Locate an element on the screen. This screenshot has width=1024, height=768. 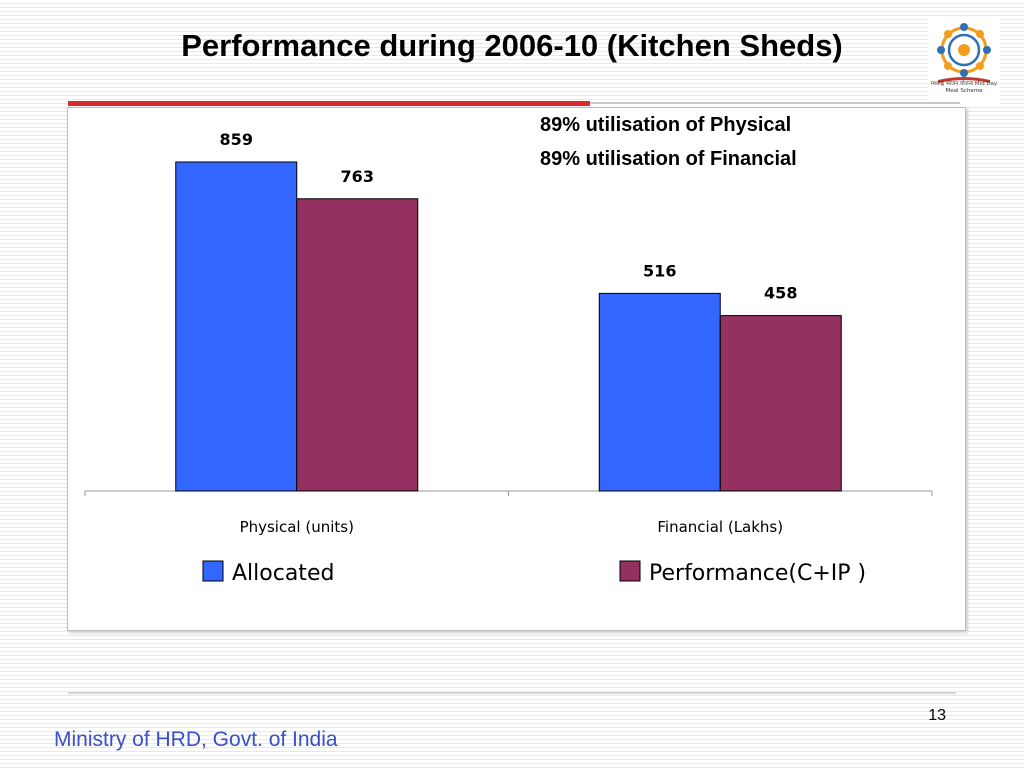
mid-day-meal-logo-icon is located at coordinates (964, 61).